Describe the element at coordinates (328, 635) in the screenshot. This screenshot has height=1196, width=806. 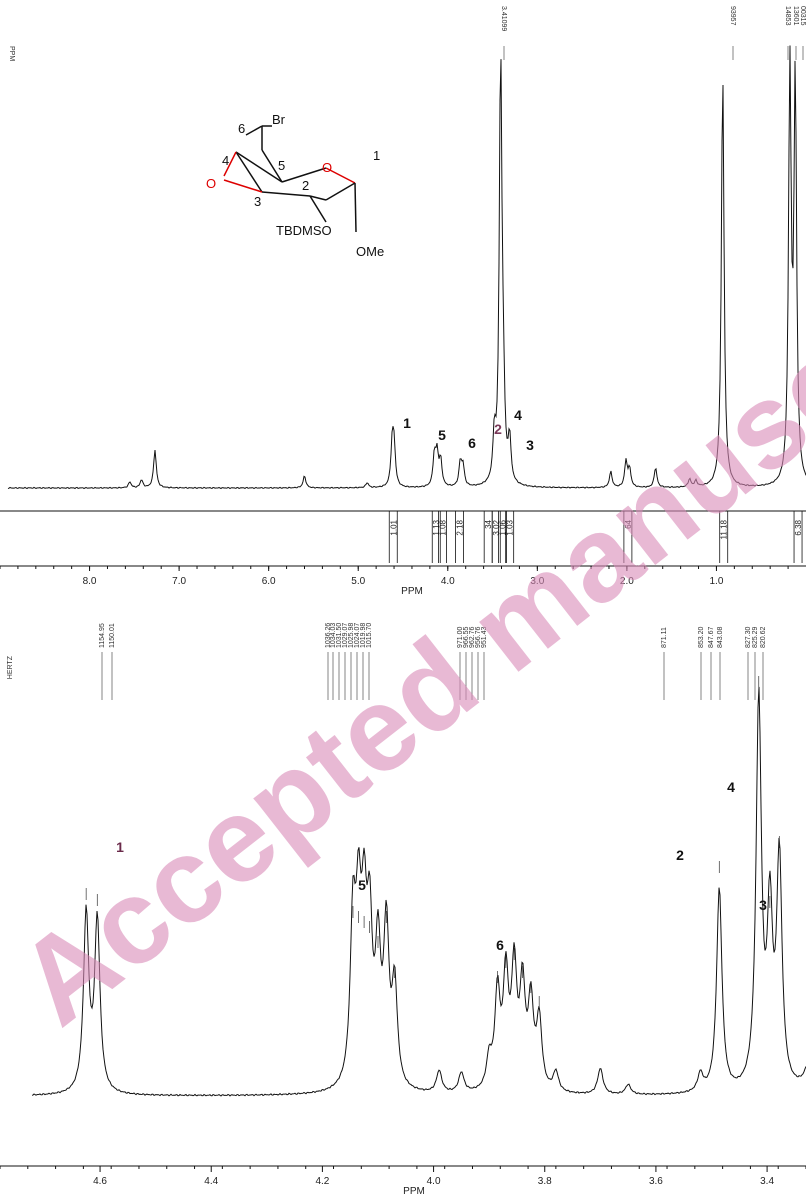
I see `hertz-value: 1036.26` at that location.